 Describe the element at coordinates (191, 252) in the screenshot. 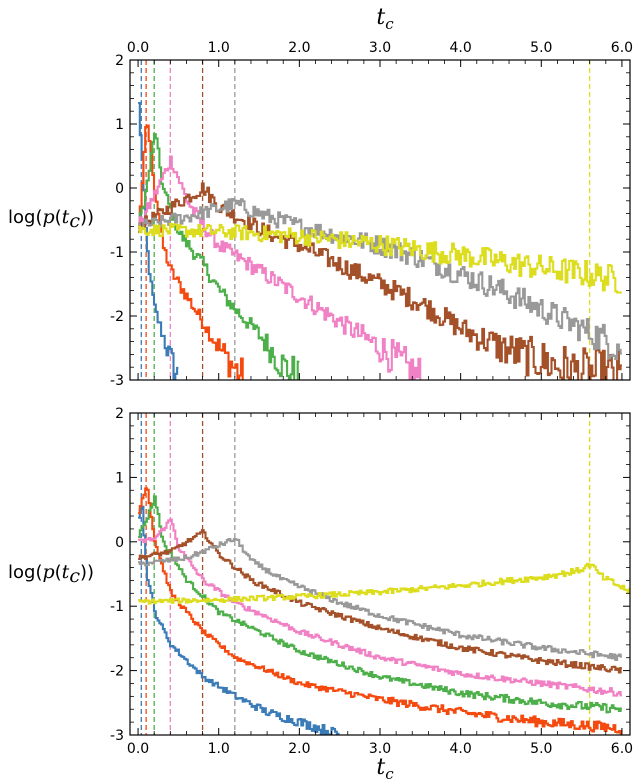

I see `series-line-red` at that location.